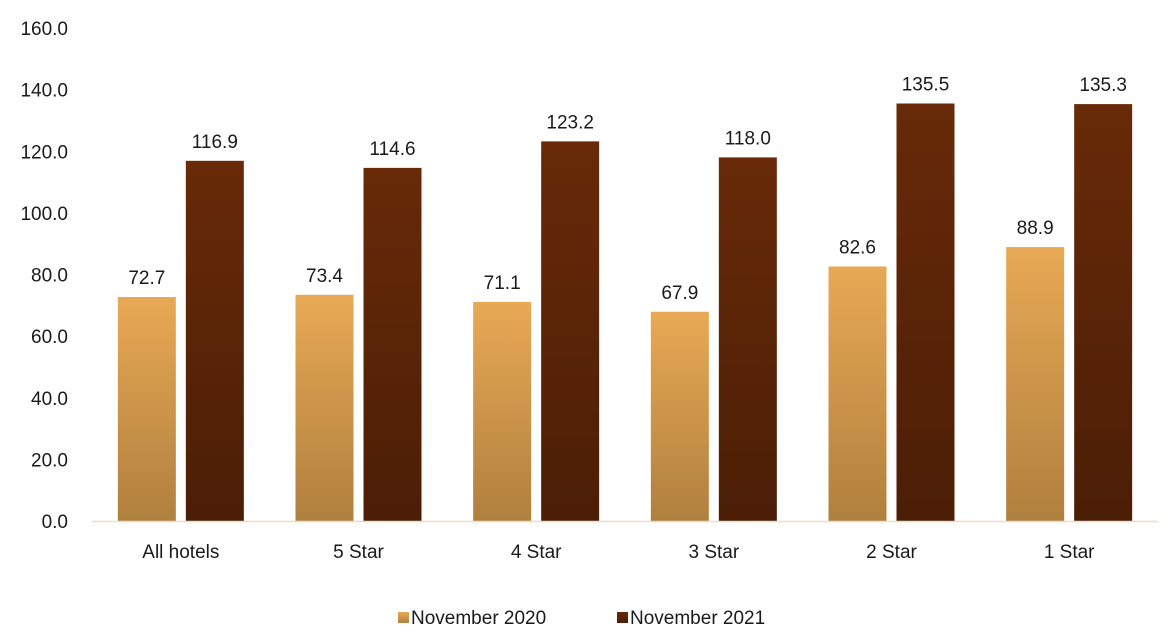 The height and width of the screenshot is (637, 1170). Describe the element at coordinates (1069, 552) in the screenshot. I see `x-category-label-5: 1 Star` at that location.